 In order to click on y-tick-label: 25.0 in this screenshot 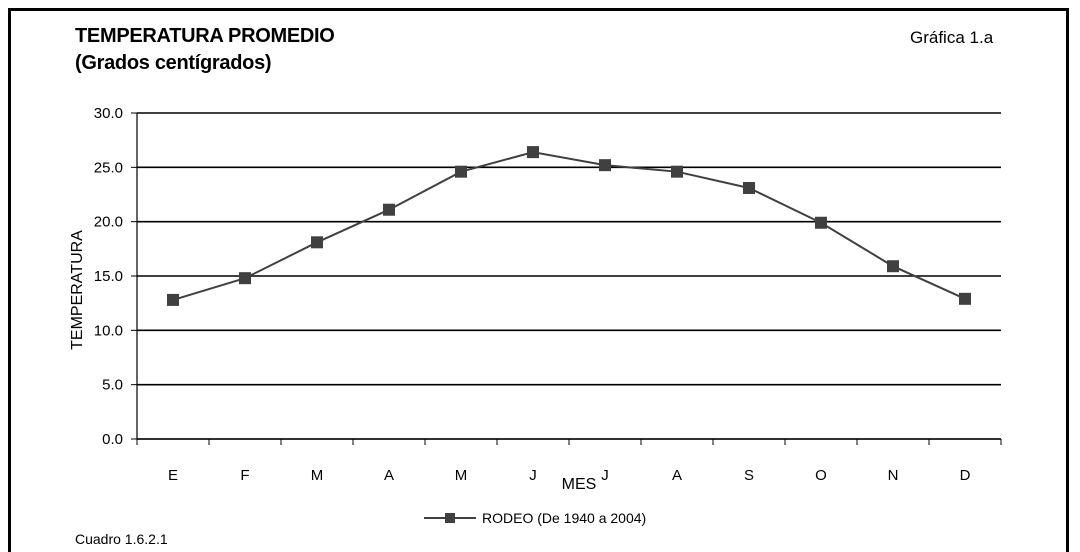, I will do `click(108, 167)`.